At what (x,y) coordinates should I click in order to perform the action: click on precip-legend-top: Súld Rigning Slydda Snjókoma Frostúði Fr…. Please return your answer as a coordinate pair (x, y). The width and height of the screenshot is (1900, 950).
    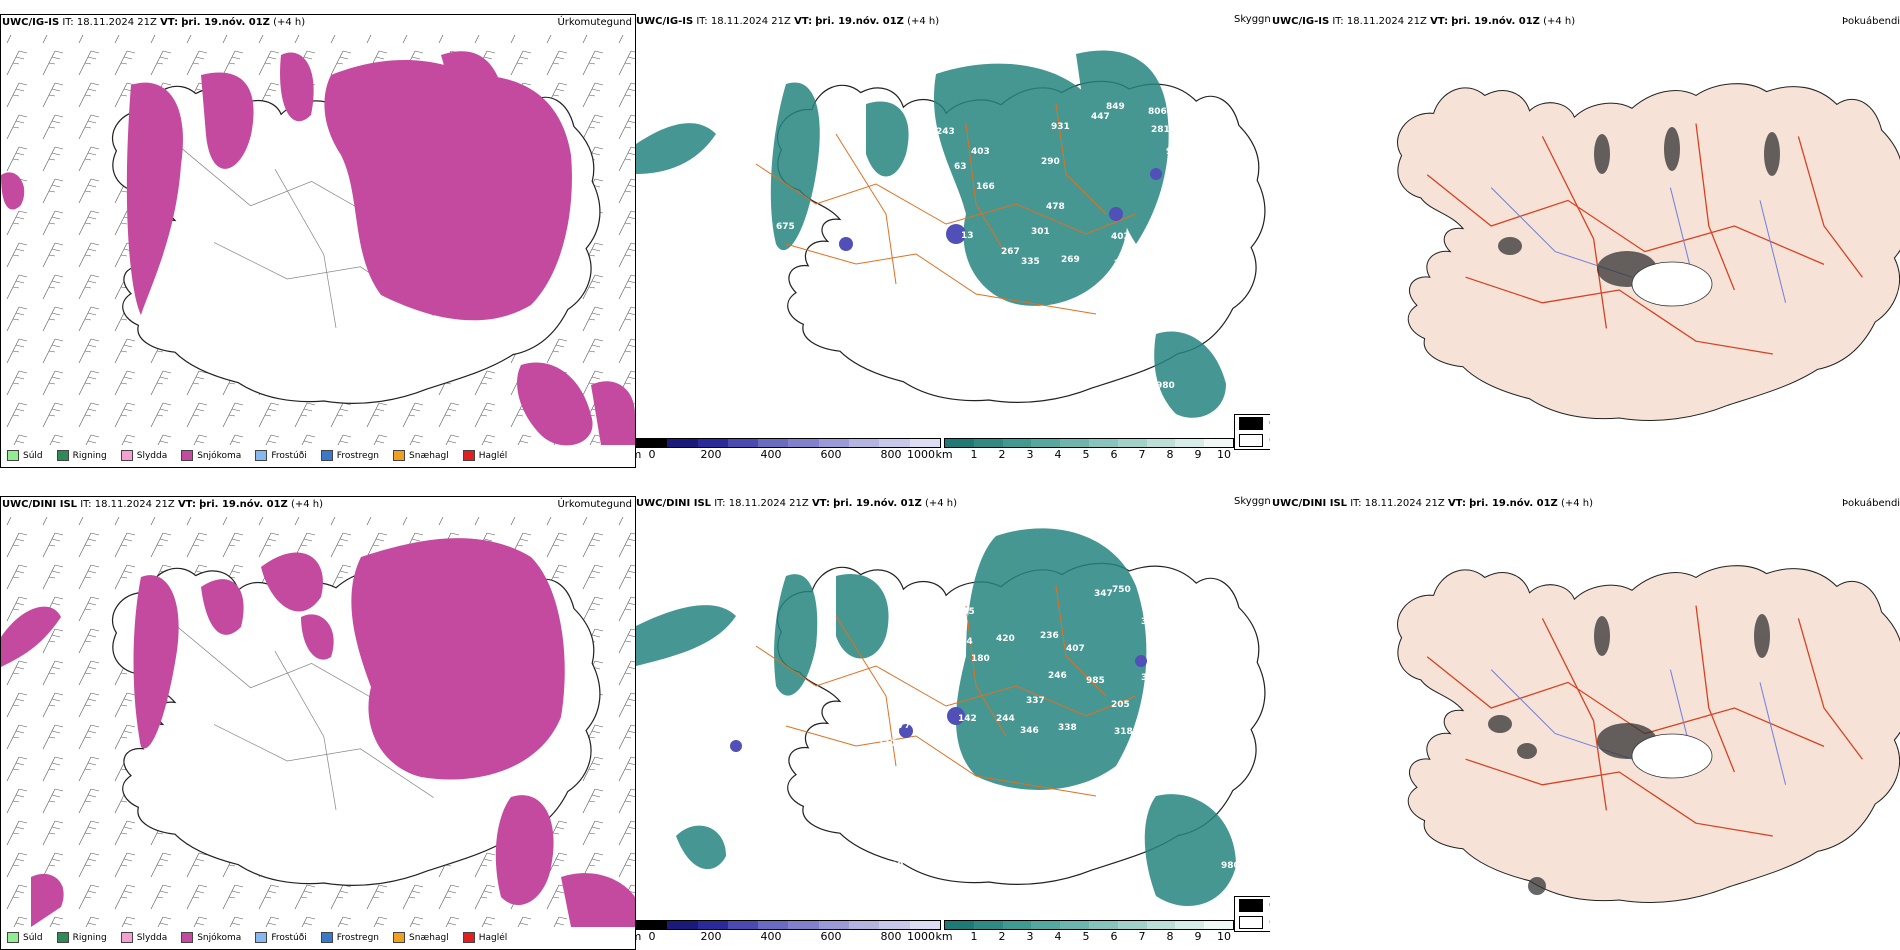
    Looking at the image, I should click on (257, 455).